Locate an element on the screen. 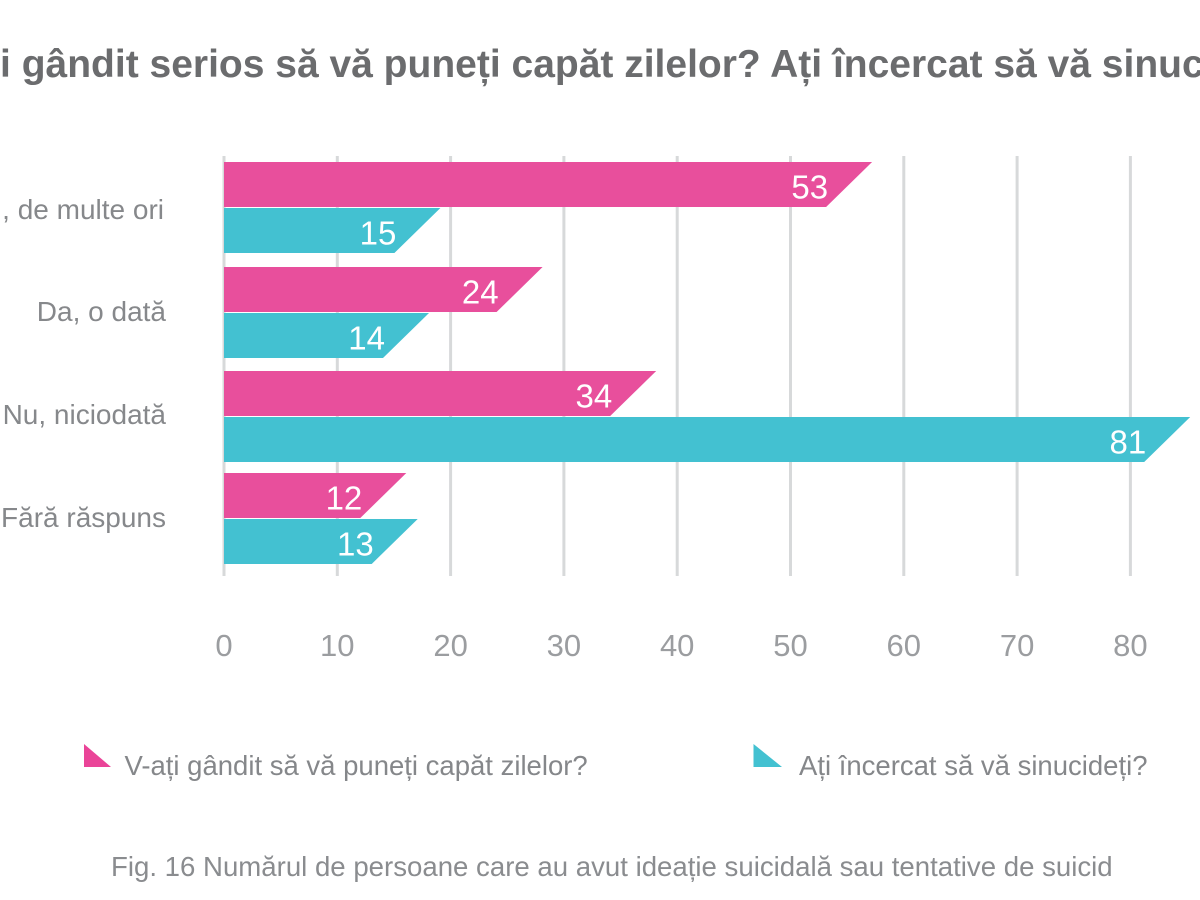 This screenshot has height=900, width=1200. svg-text: 53 is located at coordinates (809, 187).